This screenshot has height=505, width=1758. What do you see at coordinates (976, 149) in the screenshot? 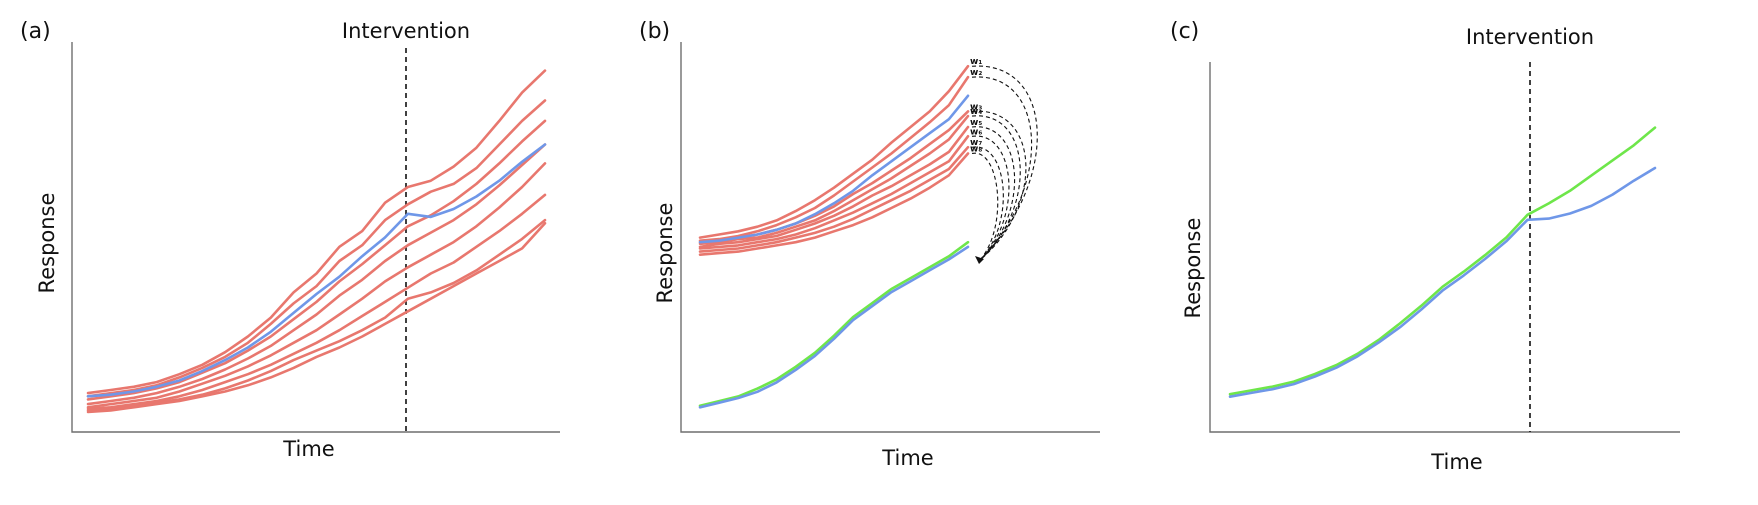
I see `panel-b-weight-label-8: w₈` at bounding box center [976, 149].